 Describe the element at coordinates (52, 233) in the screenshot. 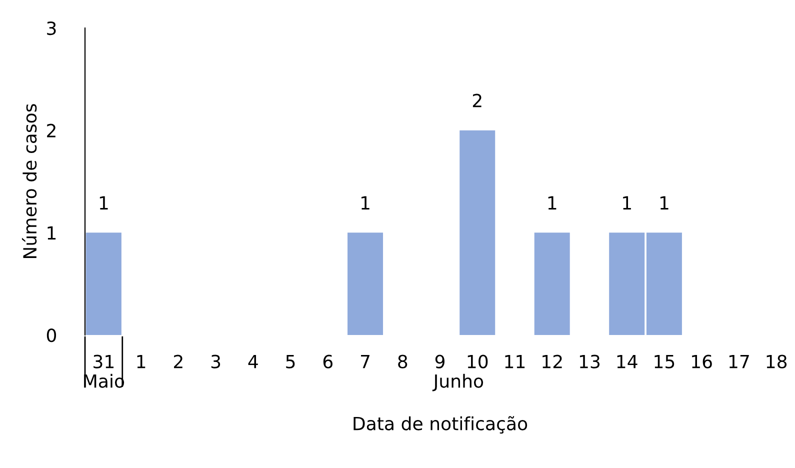

I see `y-tick-label: 1` at that location.